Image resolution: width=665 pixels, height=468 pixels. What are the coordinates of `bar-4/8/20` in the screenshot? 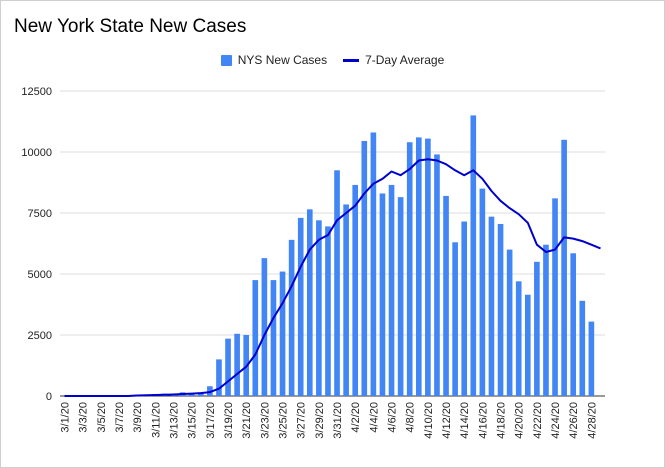 It's located at (409, 269).